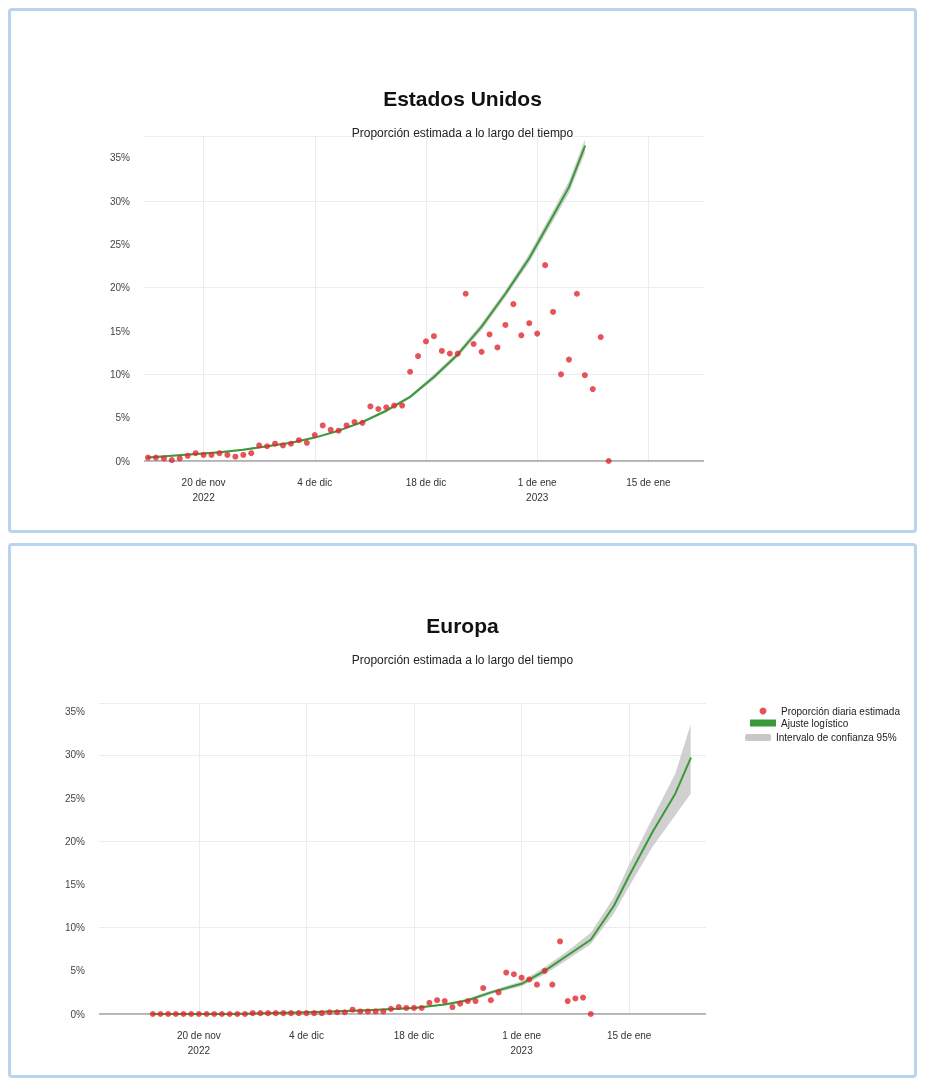 This screenshot has width=931, height=1084. I want to click on x-tick-label: 4 de dic, so click(315, 482).